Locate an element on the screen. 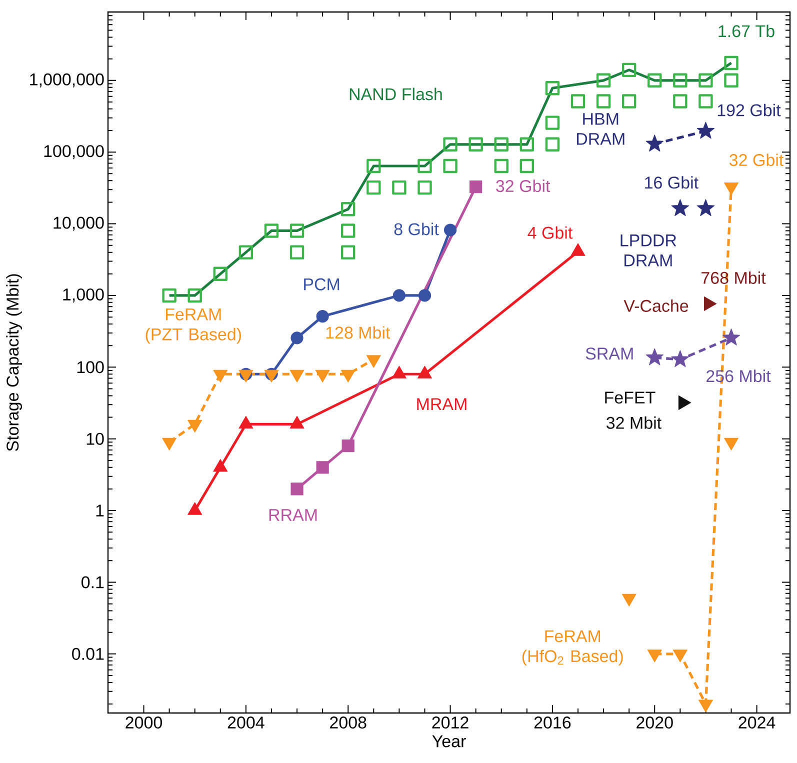 This screenshot has width=797, height=763. y-tick-label: 0.01 is located at coordinates (88, 654).